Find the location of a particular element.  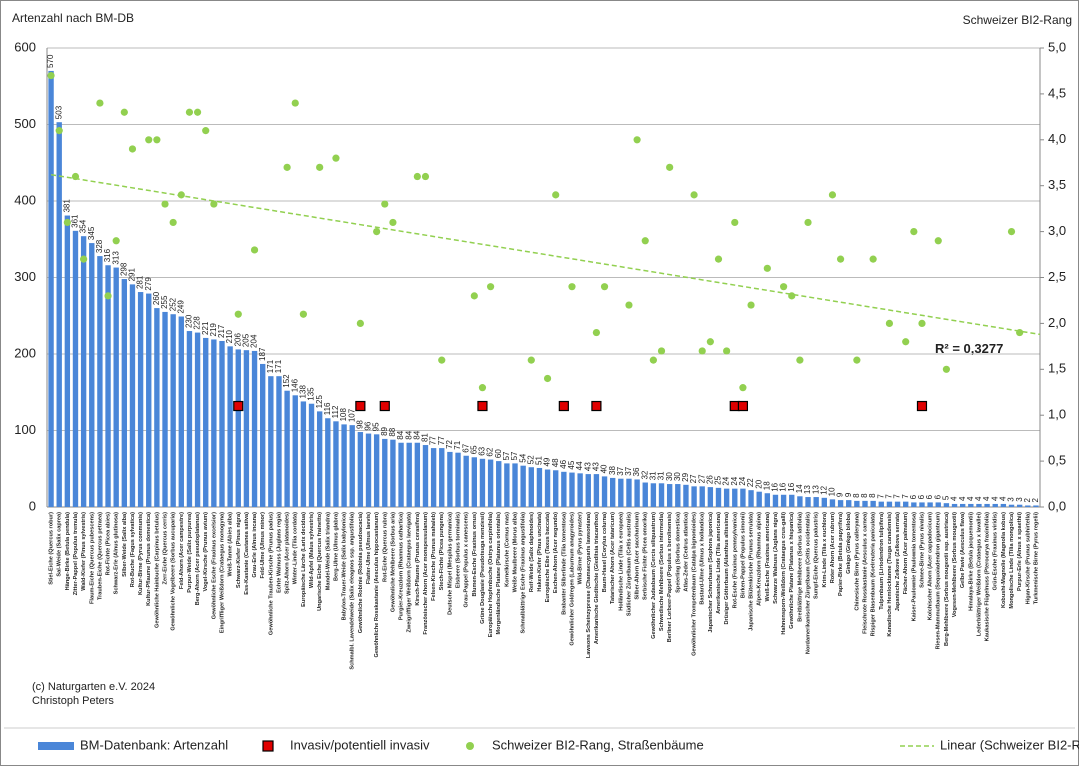

x-tick-label: Tatarischer Ahorn (Acer tataricum) is located at coordinates (613, 558).